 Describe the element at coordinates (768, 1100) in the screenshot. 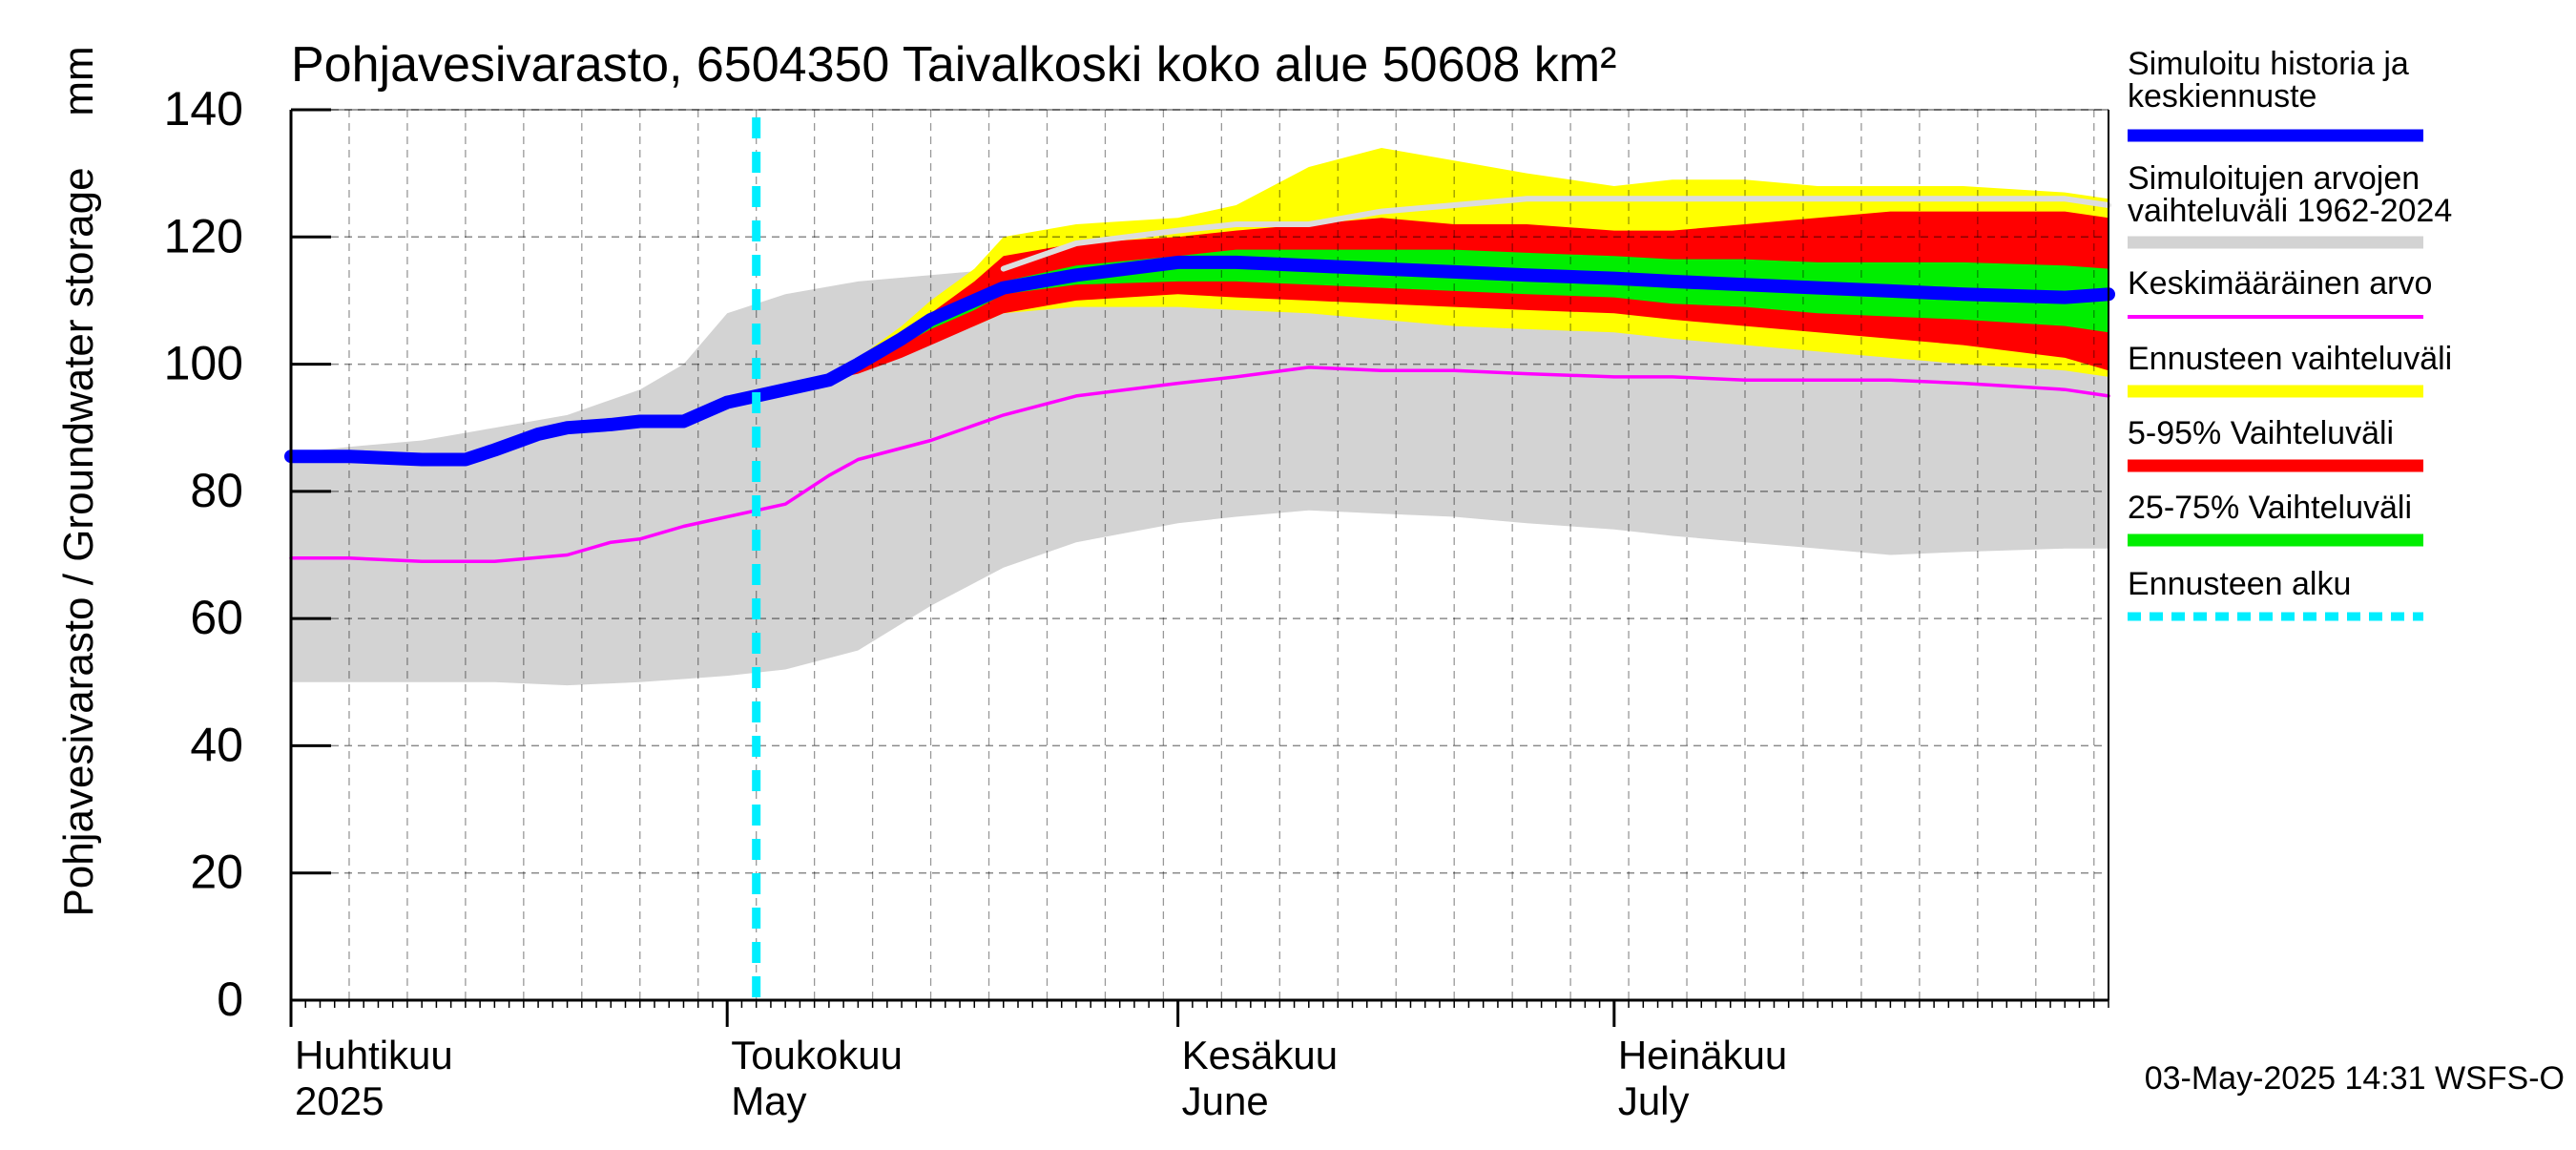

I see `x-month-label-en-1: May` at that location.